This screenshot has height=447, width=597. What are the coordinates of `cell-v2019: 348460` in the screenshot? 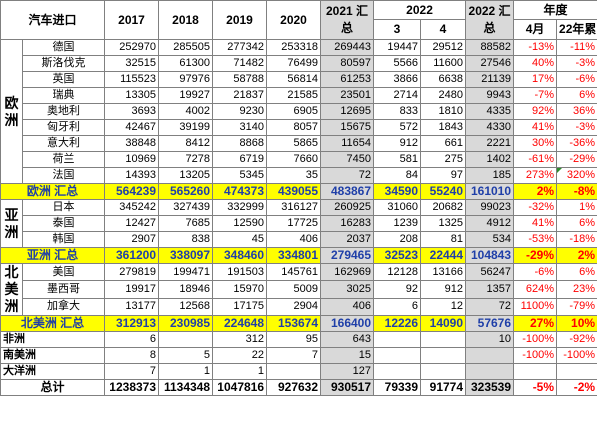 It's located at (240, 255).